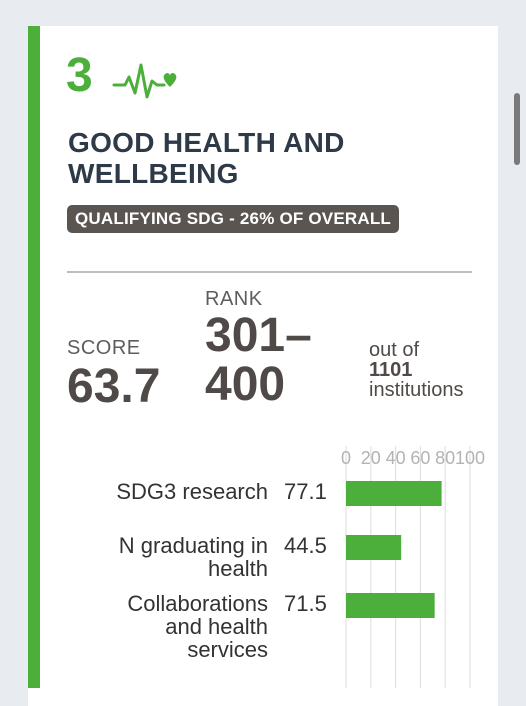 This screenshot has height=706, width=526. I want to click on sdg-number: 3, so click(79, 75).